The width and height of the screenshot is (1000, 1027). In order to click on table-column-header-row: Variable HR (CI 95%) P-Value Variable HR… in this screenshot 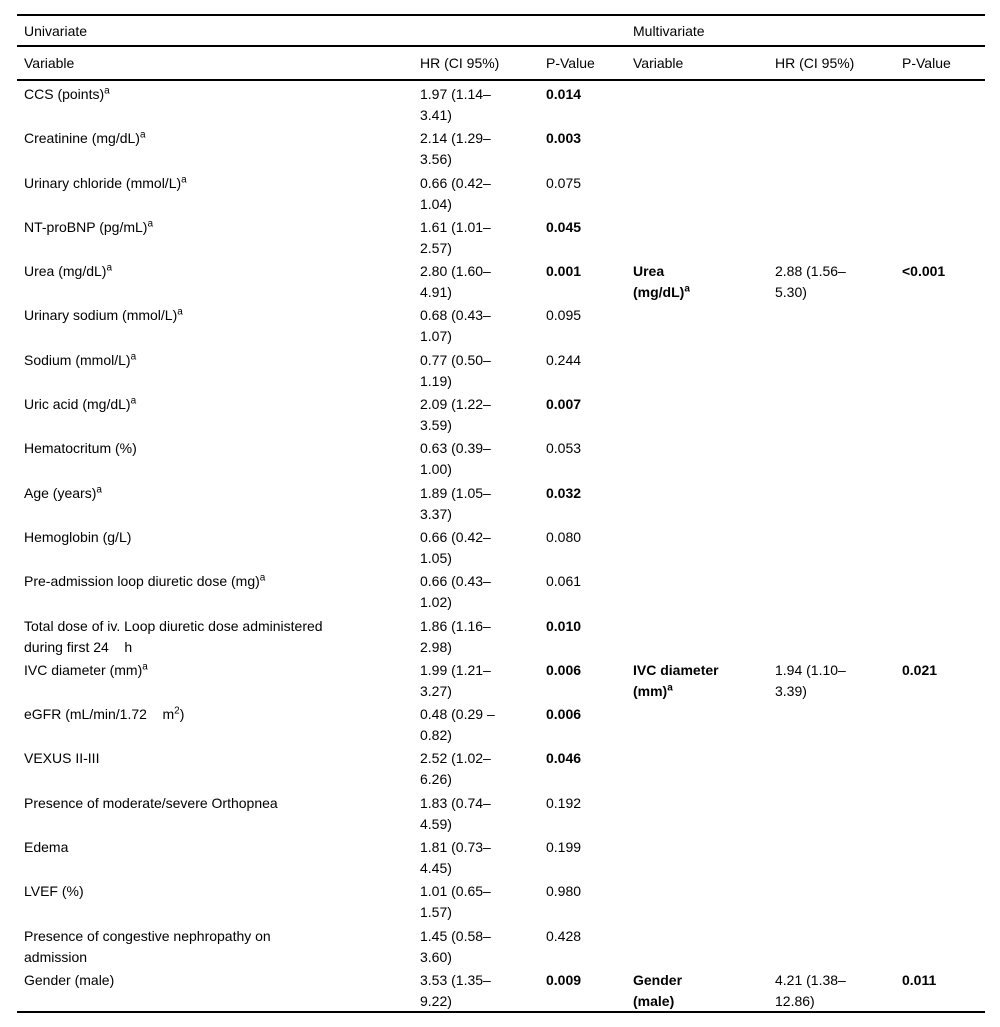, I will do `click(501, 64)`.